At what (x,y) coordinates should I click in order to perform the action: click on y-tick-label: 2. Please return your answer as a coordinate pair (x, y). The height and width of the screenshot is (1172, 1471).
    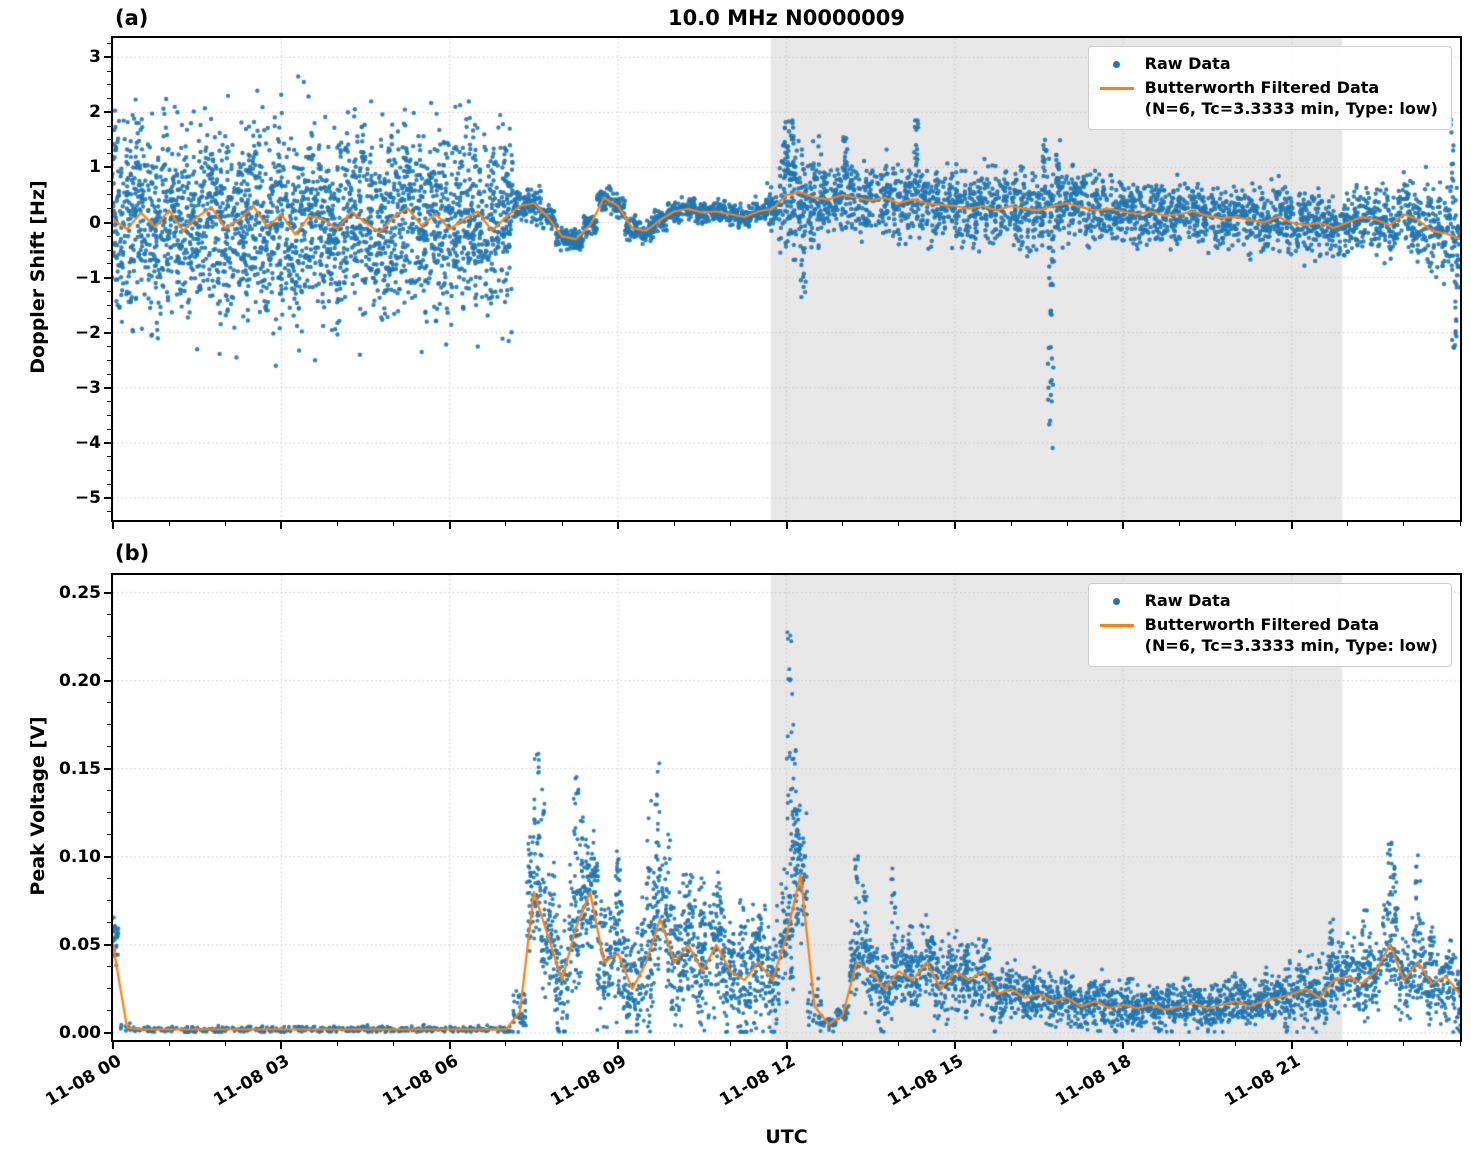
    Looking at the image, I should click on (95, 112).